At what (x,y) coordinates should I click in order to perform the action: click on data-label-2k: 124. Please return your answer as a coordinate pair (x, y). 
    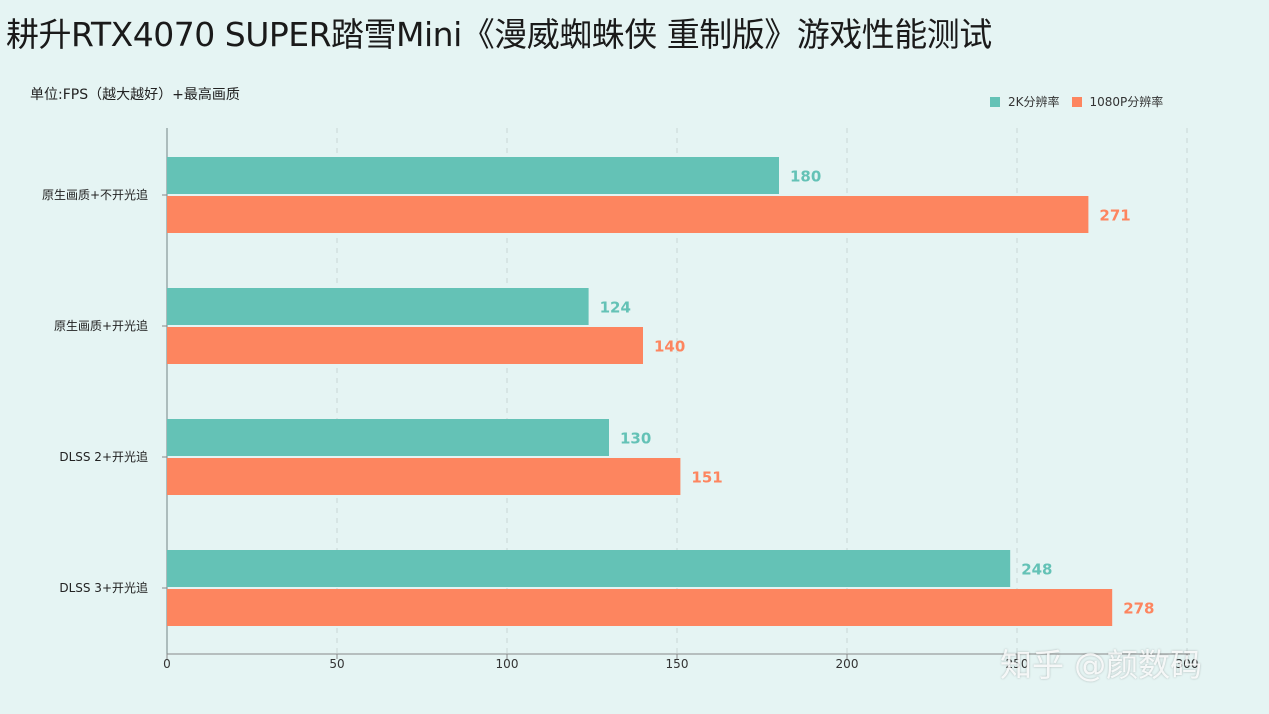
    Looking at the image, I should click on (615, 308).